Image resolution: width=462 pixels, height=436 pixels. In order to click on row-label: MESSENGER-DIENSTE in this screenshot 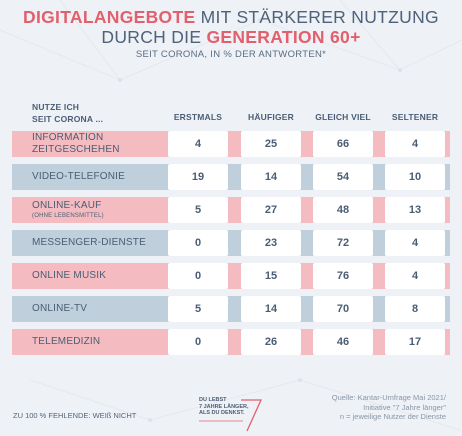, I will do `click(89, 243)`.